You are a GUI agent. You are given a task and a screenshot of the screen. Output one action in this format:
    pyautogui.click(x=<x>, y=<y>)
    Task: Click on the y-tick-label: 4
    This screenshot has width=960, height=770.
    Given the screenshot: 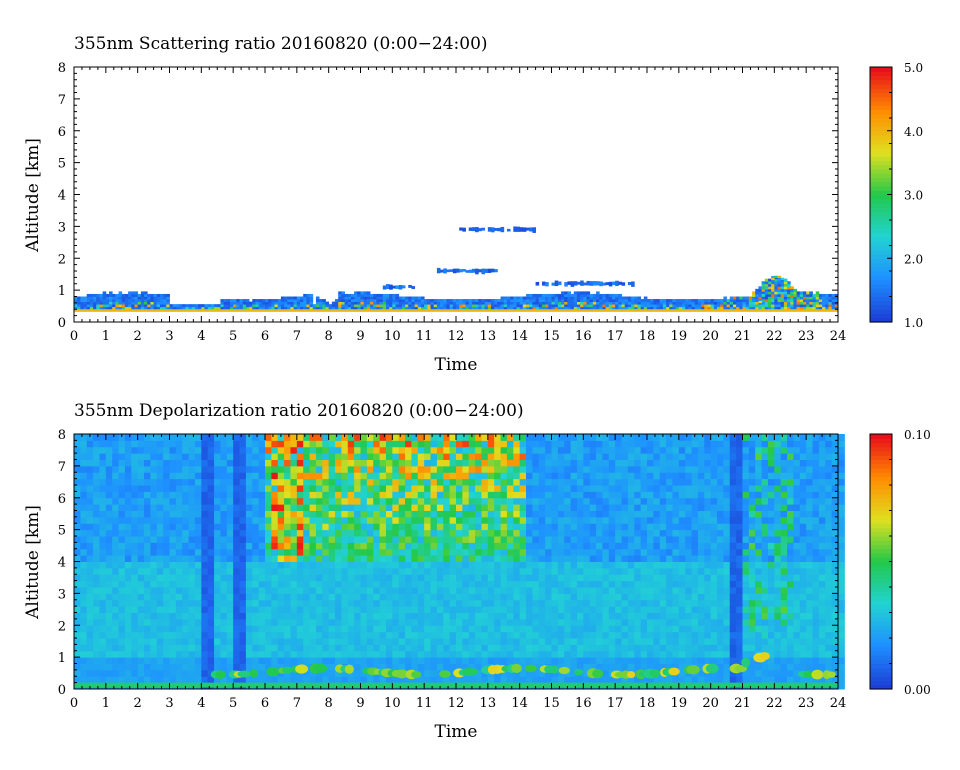 What is the action you would take?
    pyautogui.click(x=62, y=196)
    